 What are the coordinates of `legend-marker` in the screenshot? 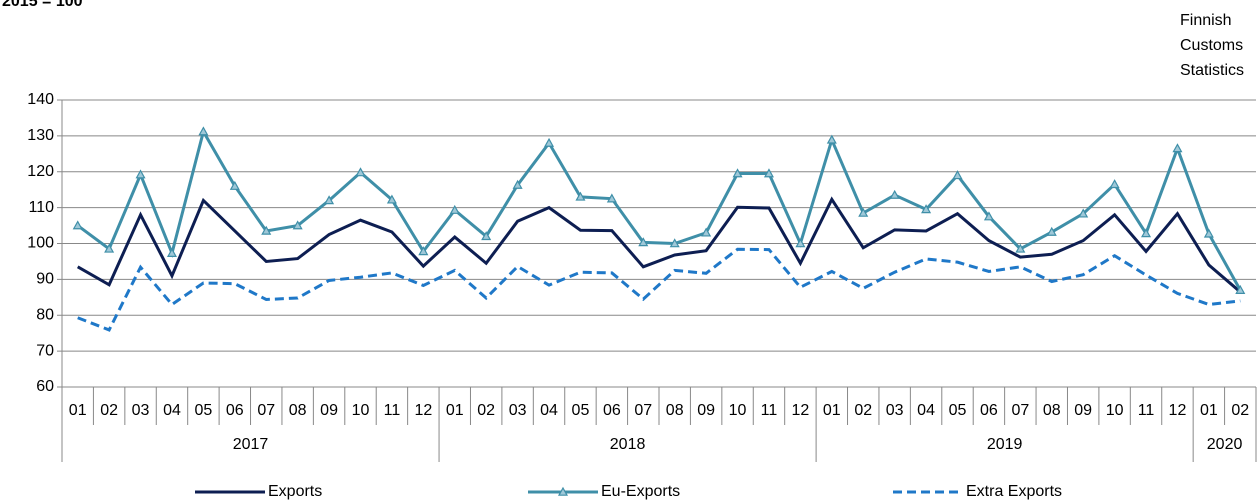 It's located at (563, 491).